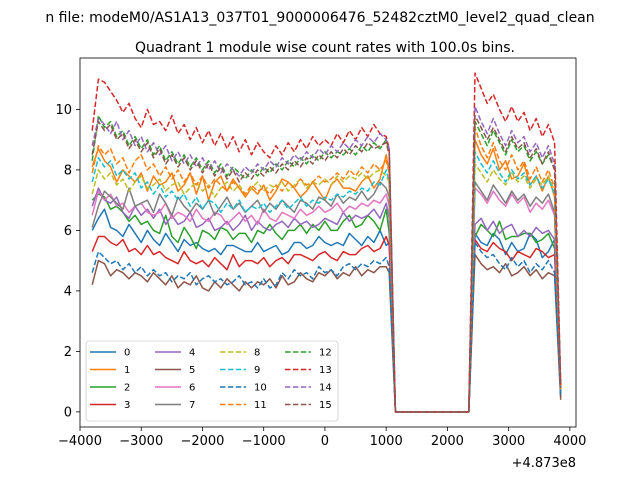 The width and height of the screenshot is (640, 480). I want to click on legend-entry-4: 4, so click(175, 353).